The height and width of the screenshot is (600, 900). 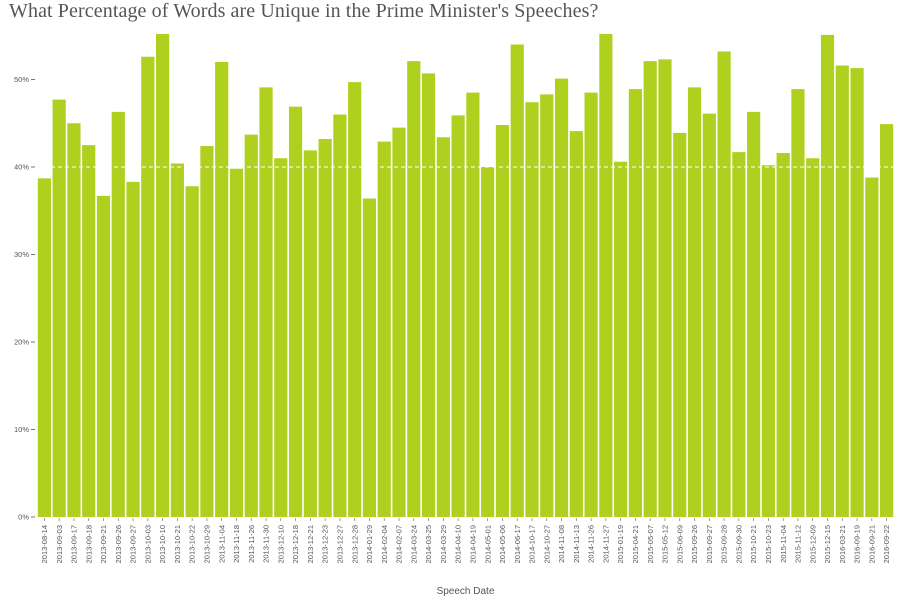 What do you see at coordinates (384, 544) in the screenshot?
I see `x-tick-label: 2014-02-04` at bounding box center [384, 544].